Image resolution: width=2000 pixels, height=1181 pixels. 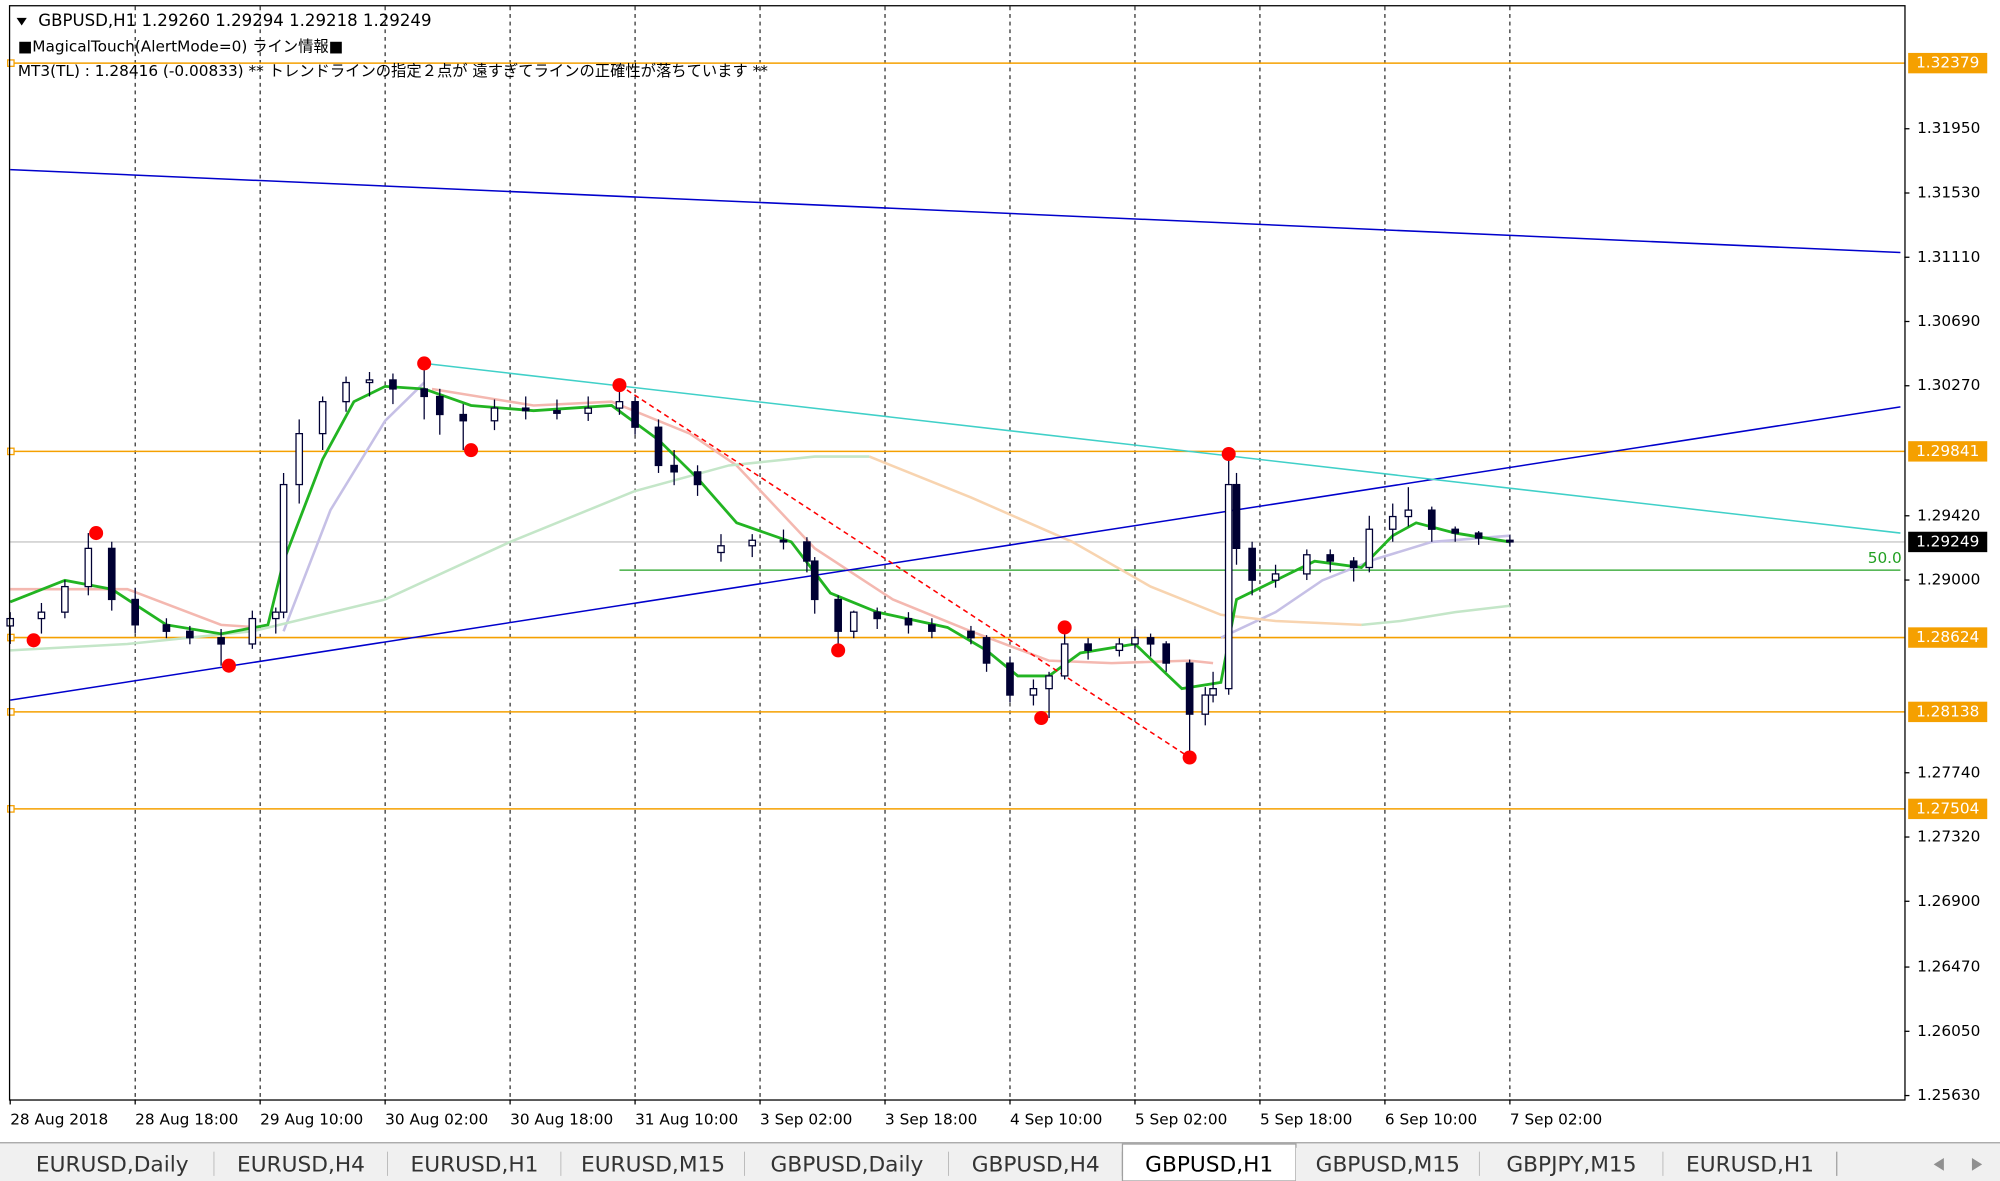 I want to click on tab-scroll-right, so click(x=1977, y=1164).